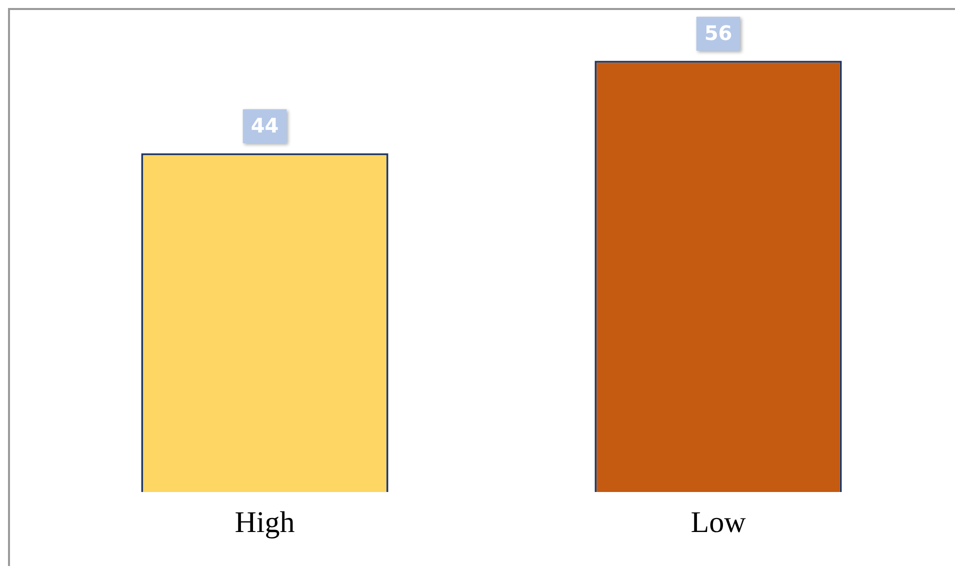  What do you see at coordinates (718, 33) in the screenshot?
I see `data-label: 56` at bounding box center [718, 33].